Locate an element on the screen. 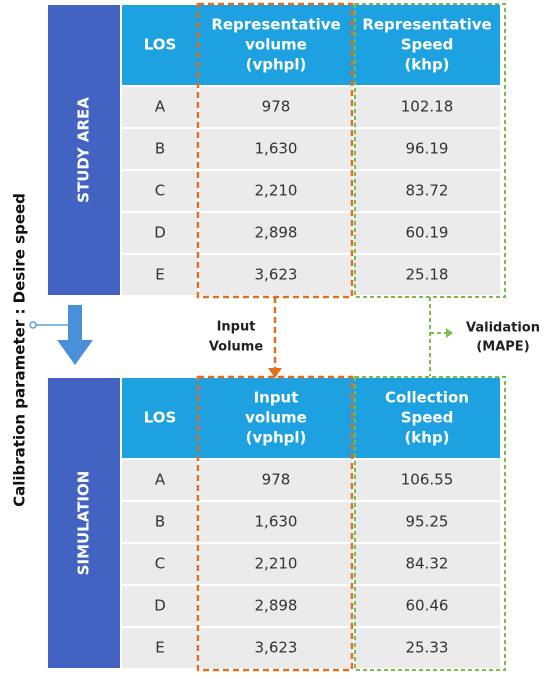 The height and width of the screenshot is (679, 556). input-arrowhead is located at coordinates (275, 373).